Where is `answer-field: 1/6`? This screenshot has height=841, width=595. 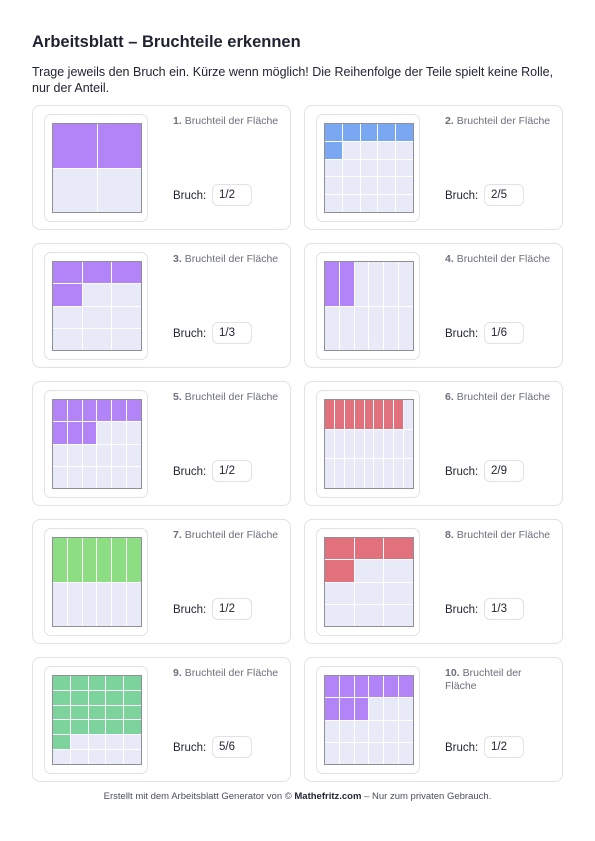
answer-field: 1/6 is located at coordinates (504, 333).